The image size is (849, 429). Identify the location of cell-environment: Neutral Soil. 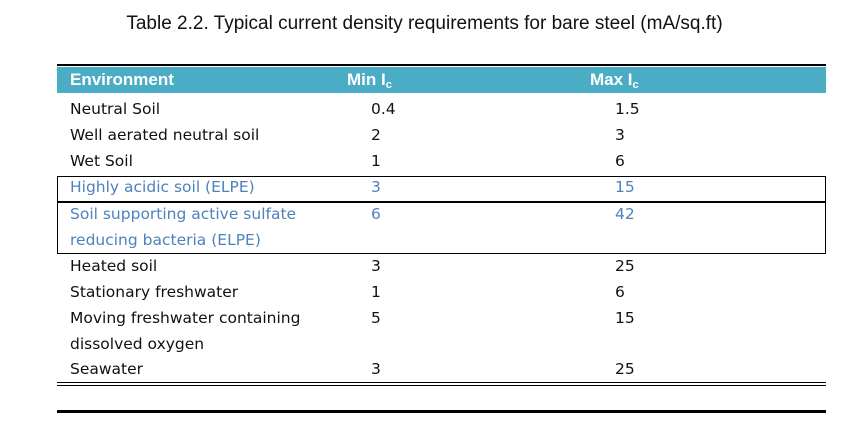
(115, 109).